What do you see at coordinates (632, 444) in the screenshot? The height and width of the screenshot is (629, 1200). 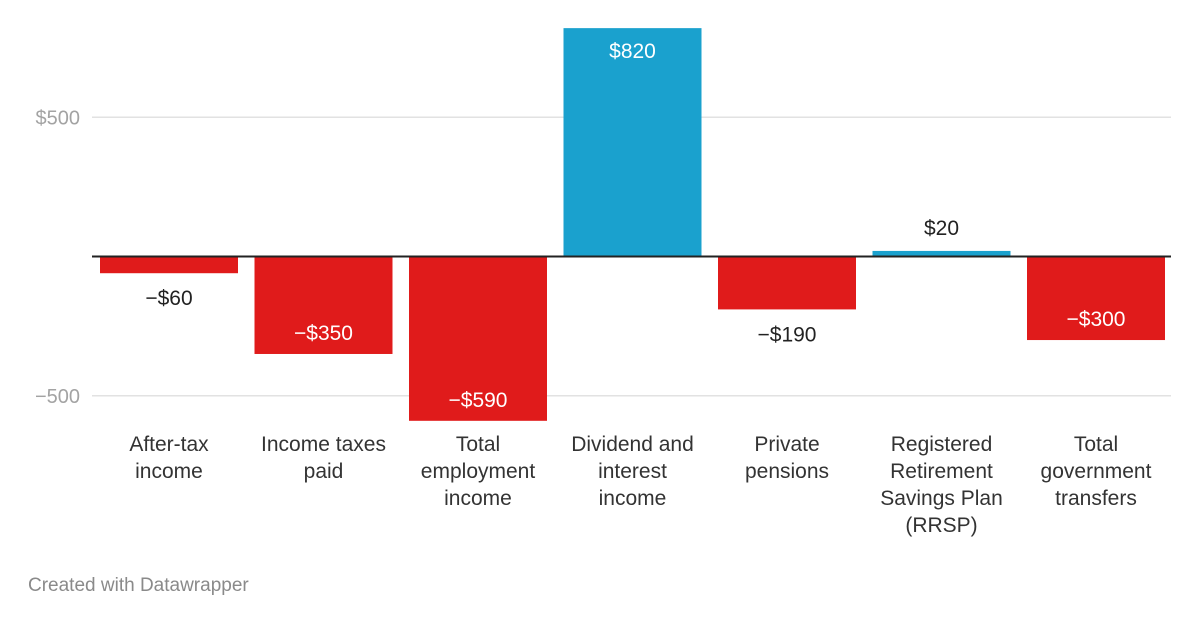 I see `category-label-line: Dividend and` at bounding box center [632, 444].